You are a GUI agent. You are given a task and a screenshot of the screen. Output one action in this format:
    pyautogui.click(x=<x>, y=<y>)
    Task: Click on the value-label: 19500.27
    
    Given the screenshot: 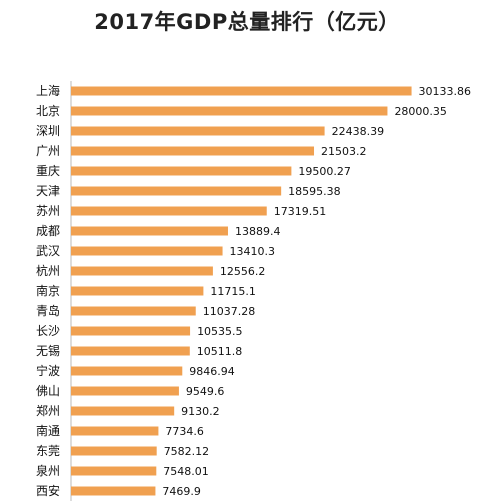 What is the action you would take?
    pyautogui.click(x=324, y=171)
    